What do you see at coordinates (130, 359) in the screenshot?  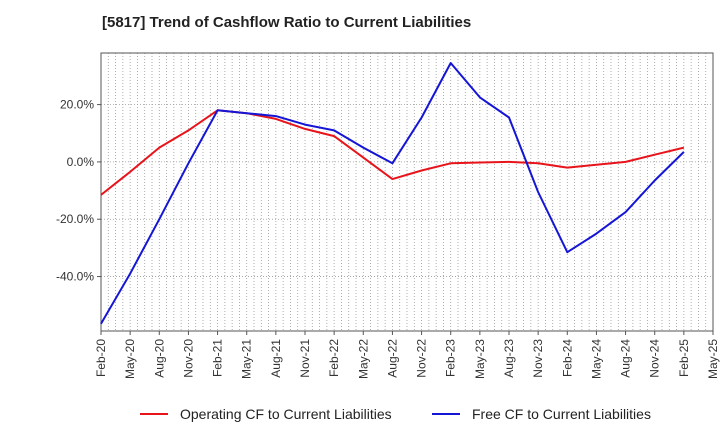 I see `x-tick-label: May-20` at bounding box center [130, 359].